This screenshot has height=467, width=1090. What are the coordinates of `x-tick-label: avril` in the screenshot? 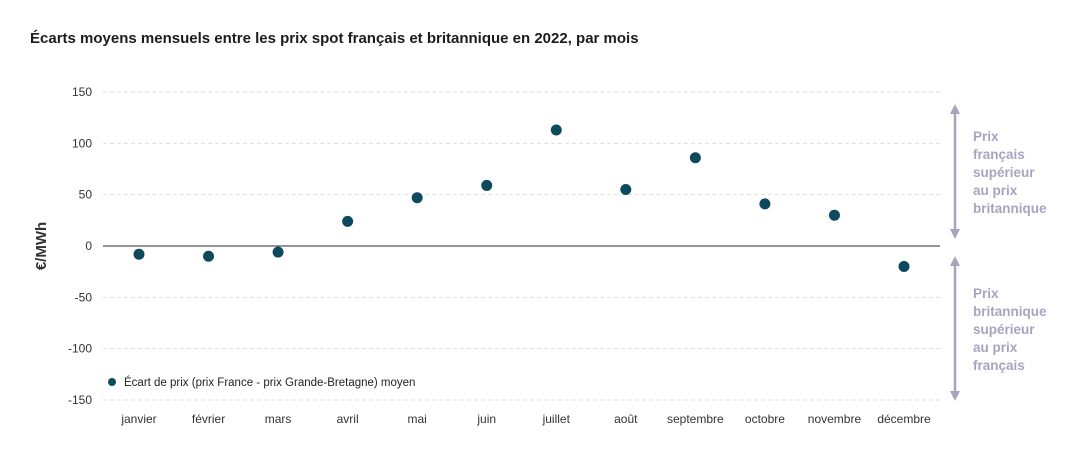 It's located at (348, 419).